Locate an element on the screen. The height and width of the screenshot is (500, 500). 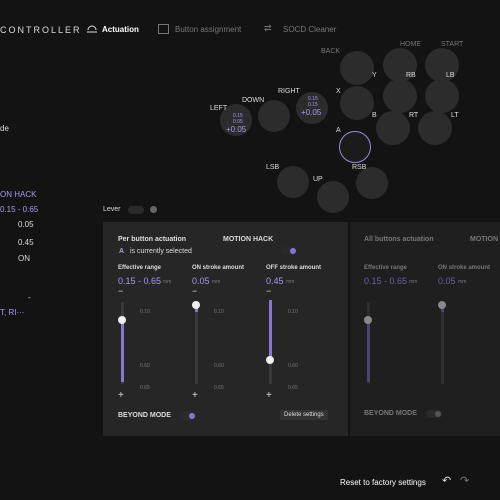
tab-icon: ⇄ is located at coordinates (268, 28).